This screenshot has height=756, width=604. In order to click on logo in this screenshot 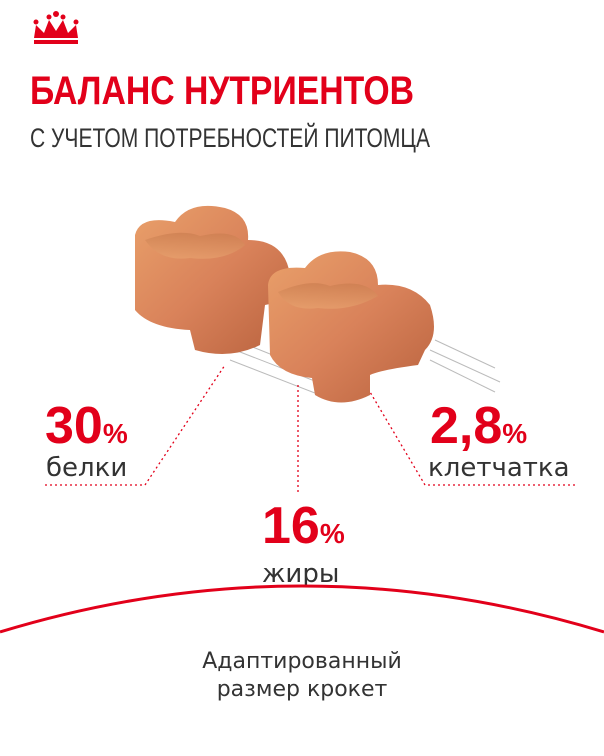, I will do `click(56, 27)`.